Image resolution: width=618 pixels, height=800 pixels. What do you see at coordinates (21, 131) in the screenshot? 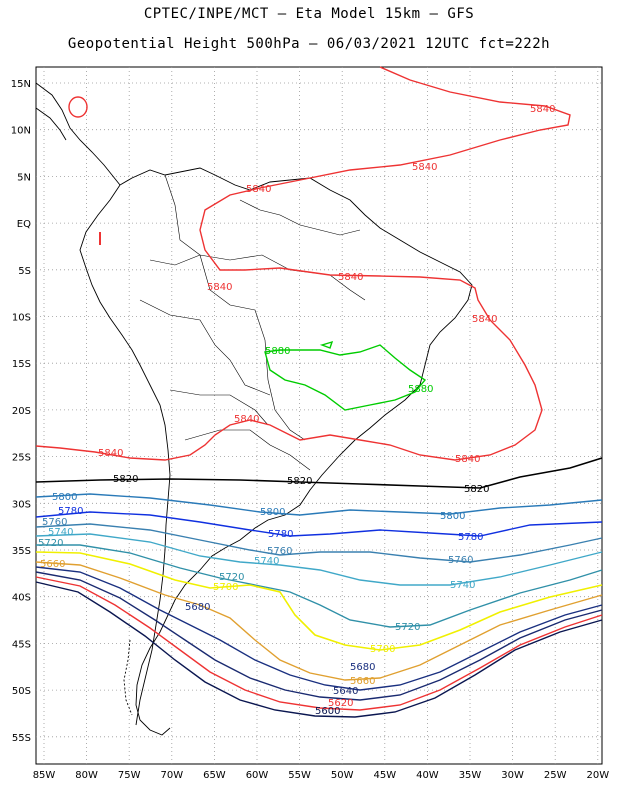
I see `lat-label: 10N` at bounding box center [21, 131].